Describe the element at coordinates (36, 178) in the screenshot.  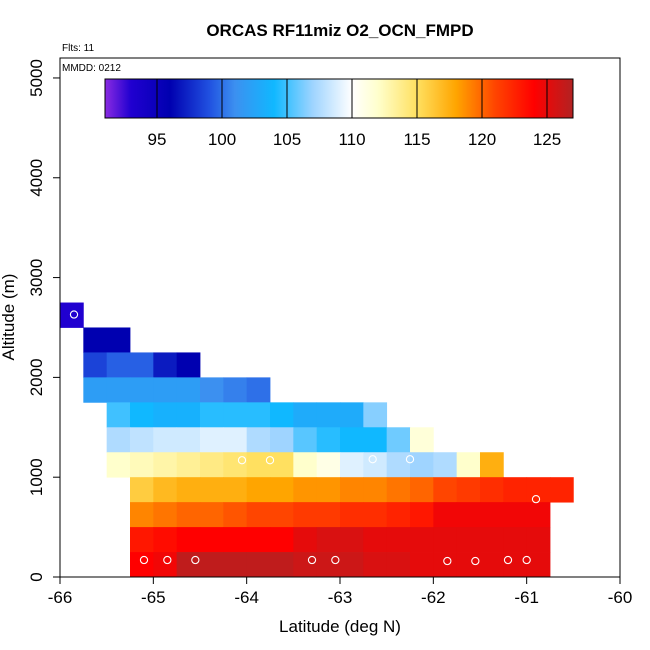
I see `y-tick-label: 4000` at that location.